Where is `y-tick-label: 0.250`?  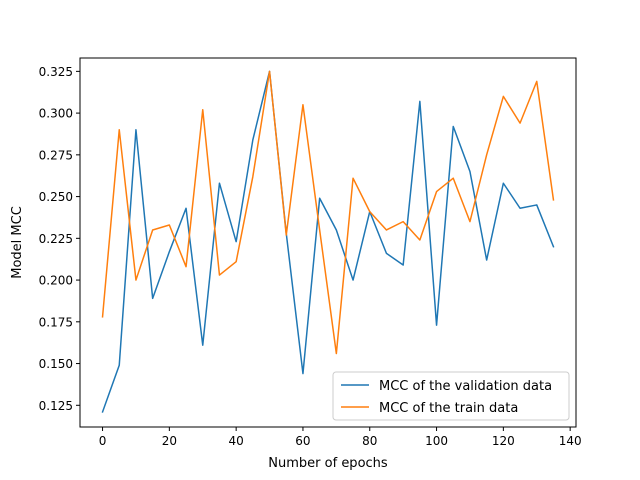
y-tick-label: 0.250 is located at coordinates (56, 197).